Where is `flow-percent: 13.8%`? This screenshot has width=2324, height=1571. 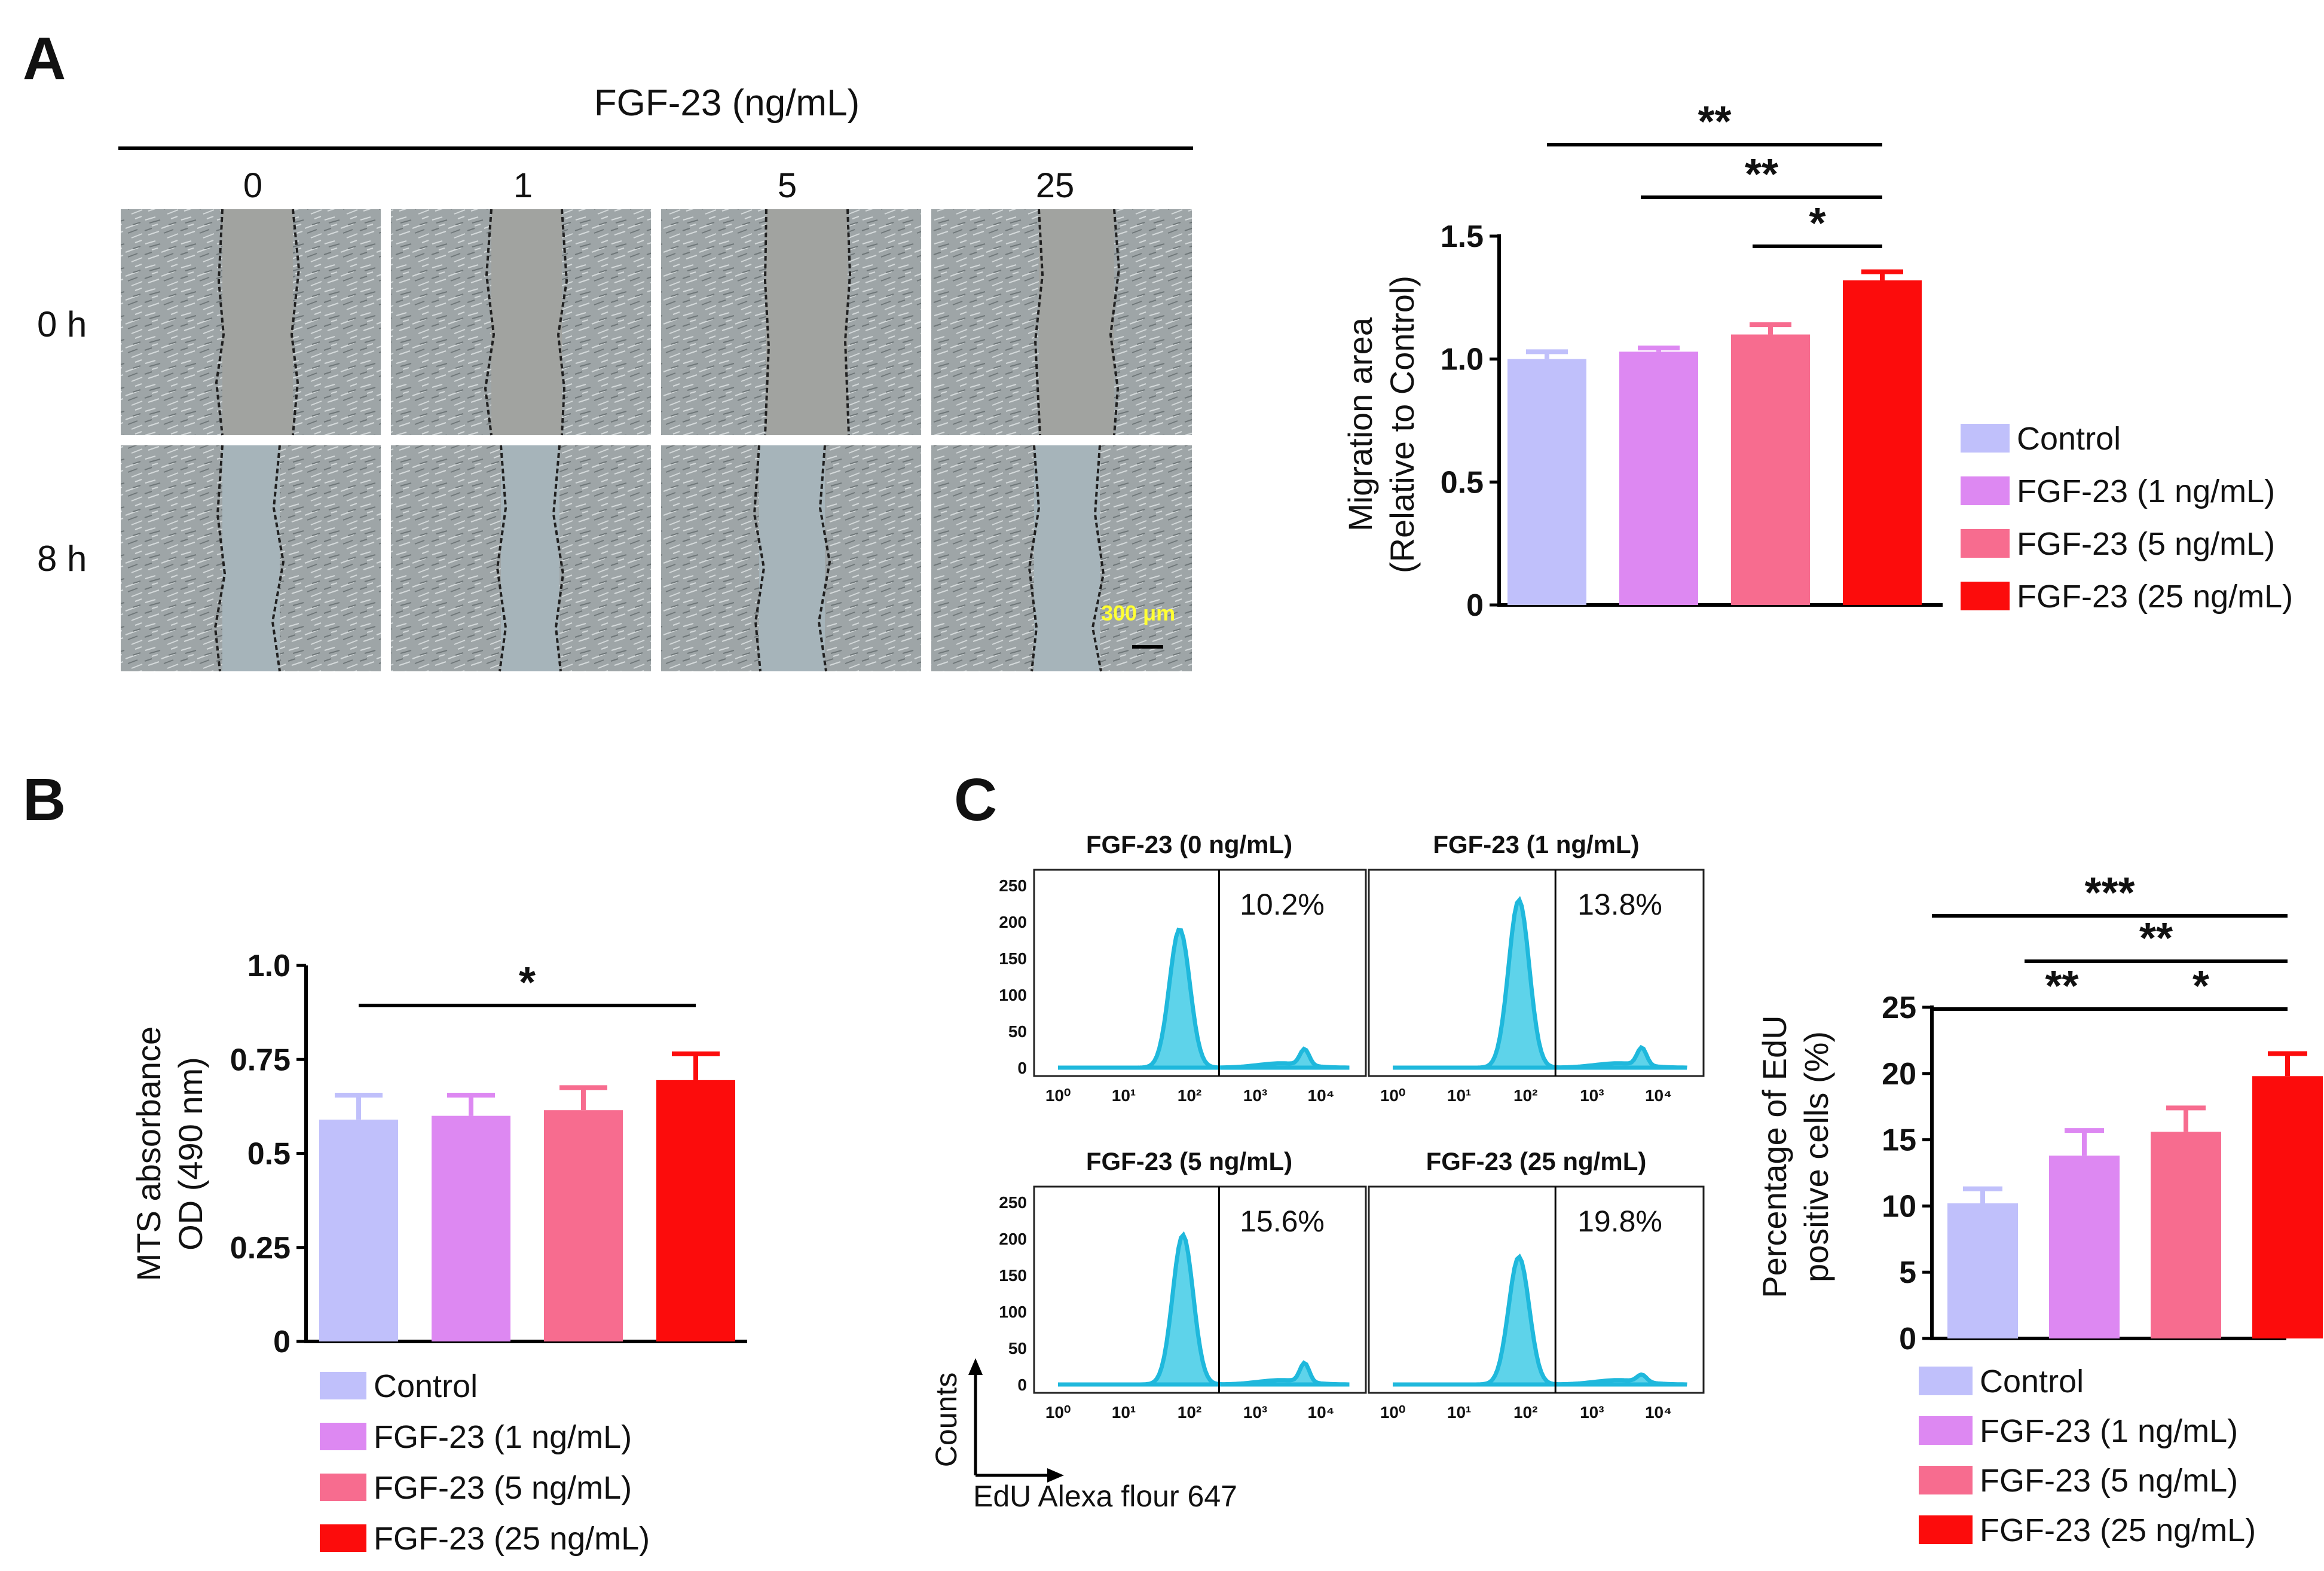
flow-percent: 13.8% is located at coordinates (1619, 904).